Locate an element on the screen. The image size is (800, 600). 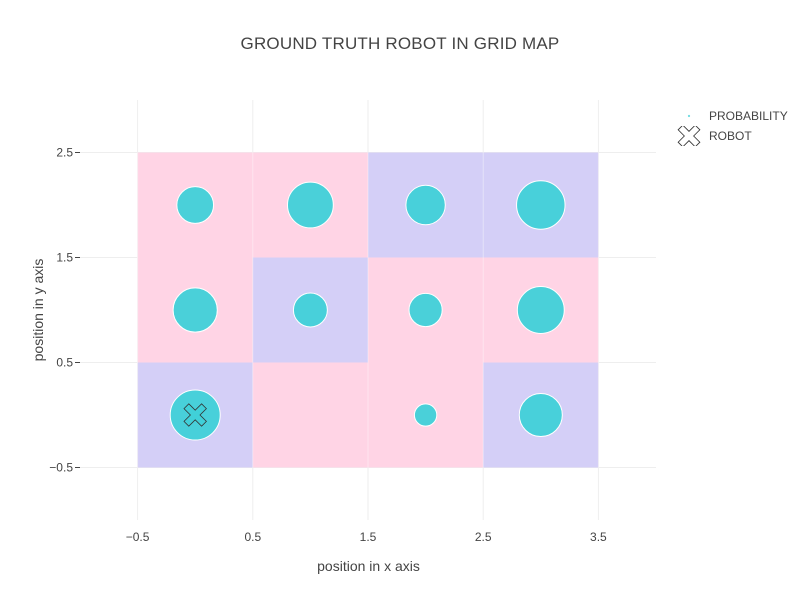
robot-marker is located at coordinates (195, 415).